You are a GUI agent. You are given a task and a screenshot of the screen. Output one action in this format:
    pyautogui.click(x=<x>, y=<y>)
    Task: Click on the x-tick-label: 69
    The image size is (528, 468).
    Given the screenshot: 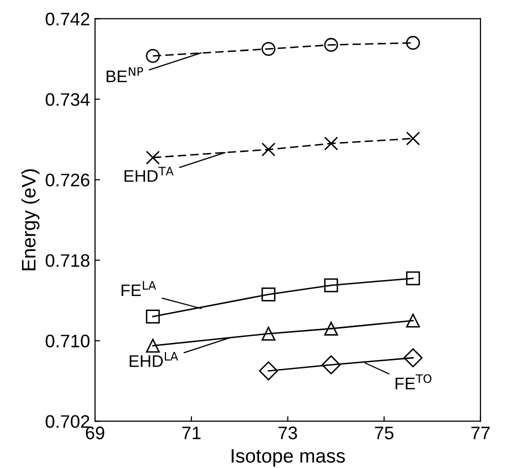 What is the action you would take?
    pyautogui.click(x=95, y=433)
    